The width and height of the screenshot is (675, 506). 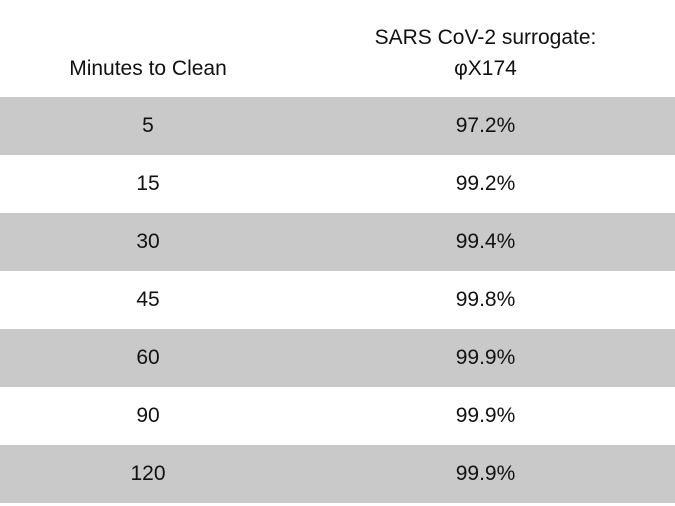 I want to click on header-text: Minutes to Clean, so click(x=148, y=68).